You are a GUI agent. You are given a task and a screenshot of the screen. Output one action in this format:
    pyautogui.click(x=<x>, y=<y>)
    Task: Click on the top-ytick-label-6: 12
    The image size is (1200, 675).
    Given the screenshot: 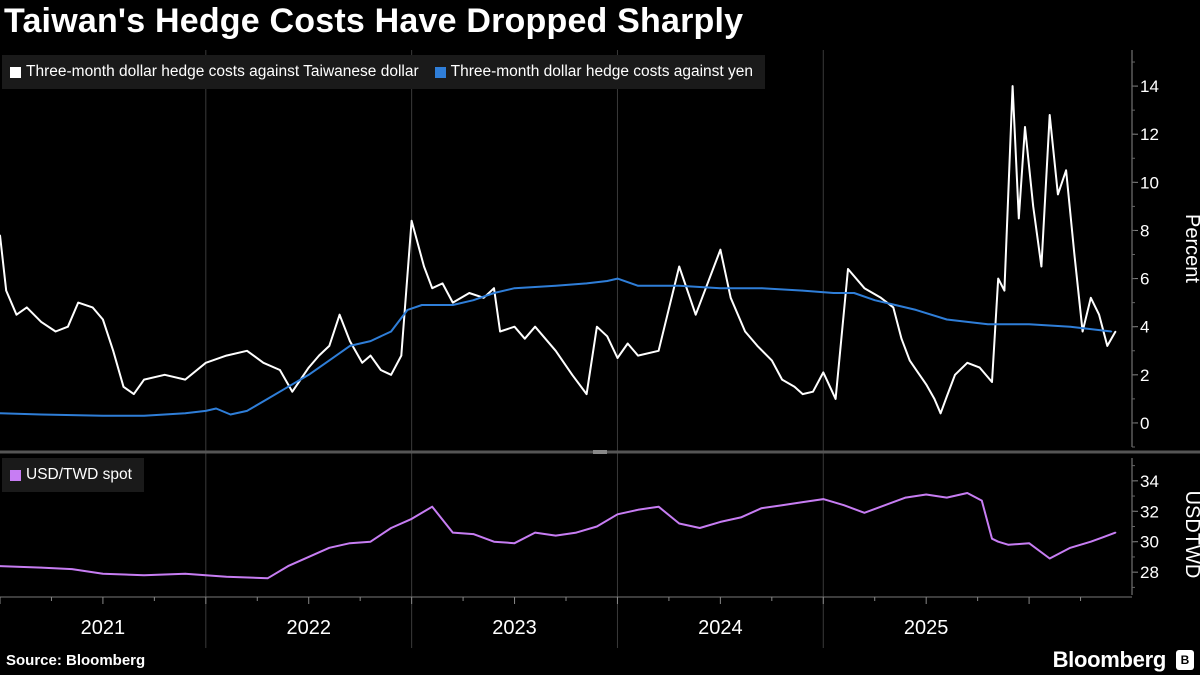 What is the action you would take?
    pyautogui.click(x=1149, y=134)
    